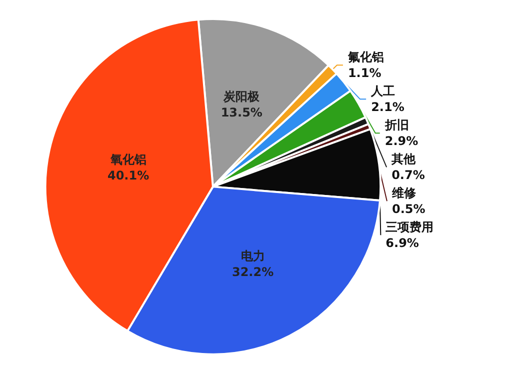  Describe the element at coordinates (408, 175) in the screenshot. I see `data-label: 0.7%` at that location.